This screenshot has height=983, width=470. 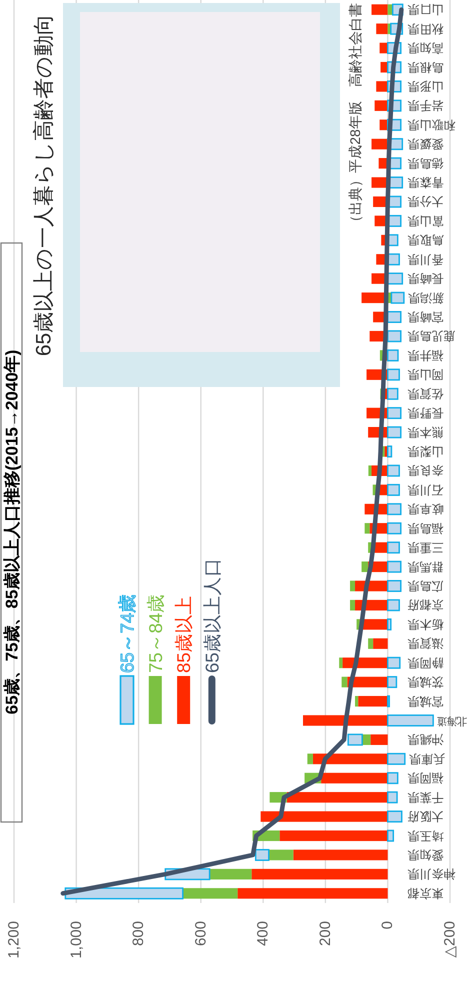 What do you see at coordinates (211, 615) in the screenshot?
I see `legend-label: 65歳以上人口` at bounding box center [211, 615].